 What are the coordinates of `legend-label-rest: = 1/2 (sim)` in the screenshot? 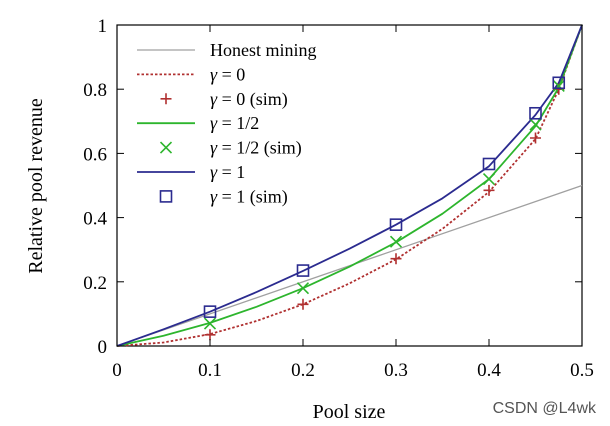 It's located at (259, 148).